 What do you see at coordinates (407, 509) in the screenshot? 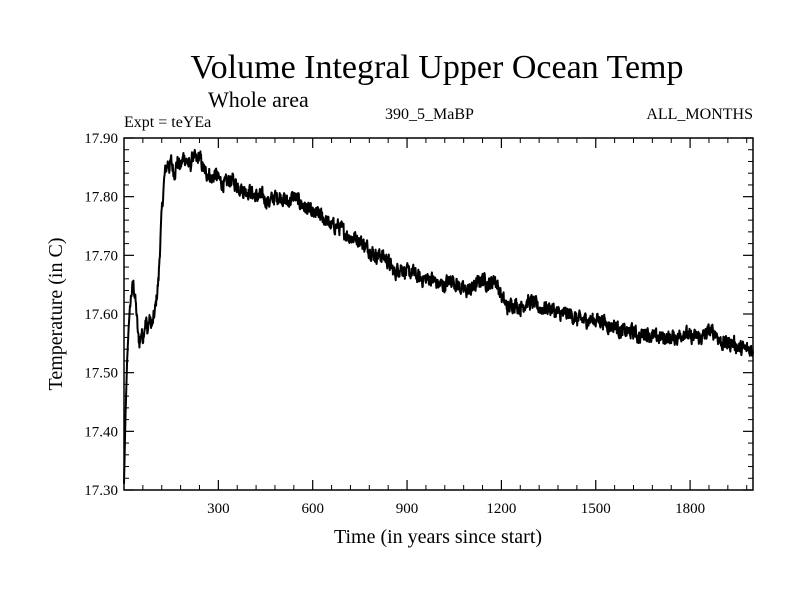
I see `x-tick-label: 900` at bounding box center [407, 509].